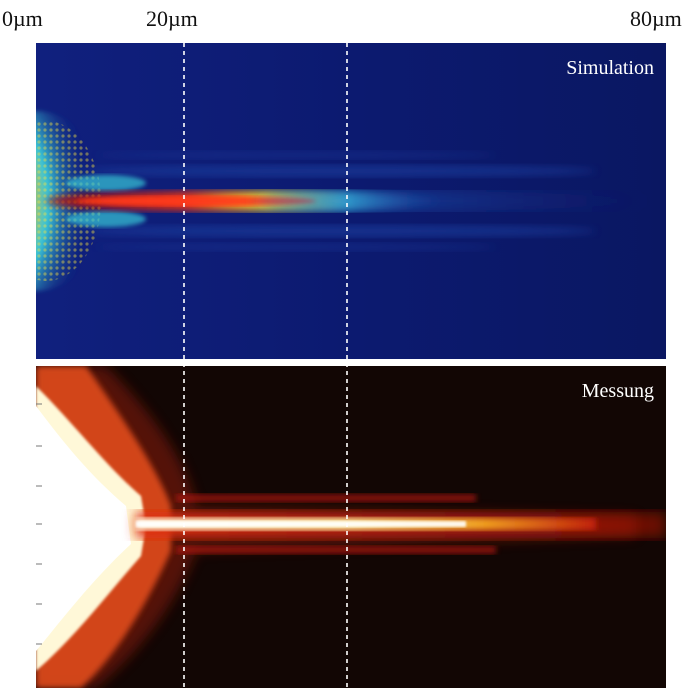  What do you see at coordinates (610, 68) in the screenshot?
I see `simulation-title: Simulation` at bounding box center [610, 68].